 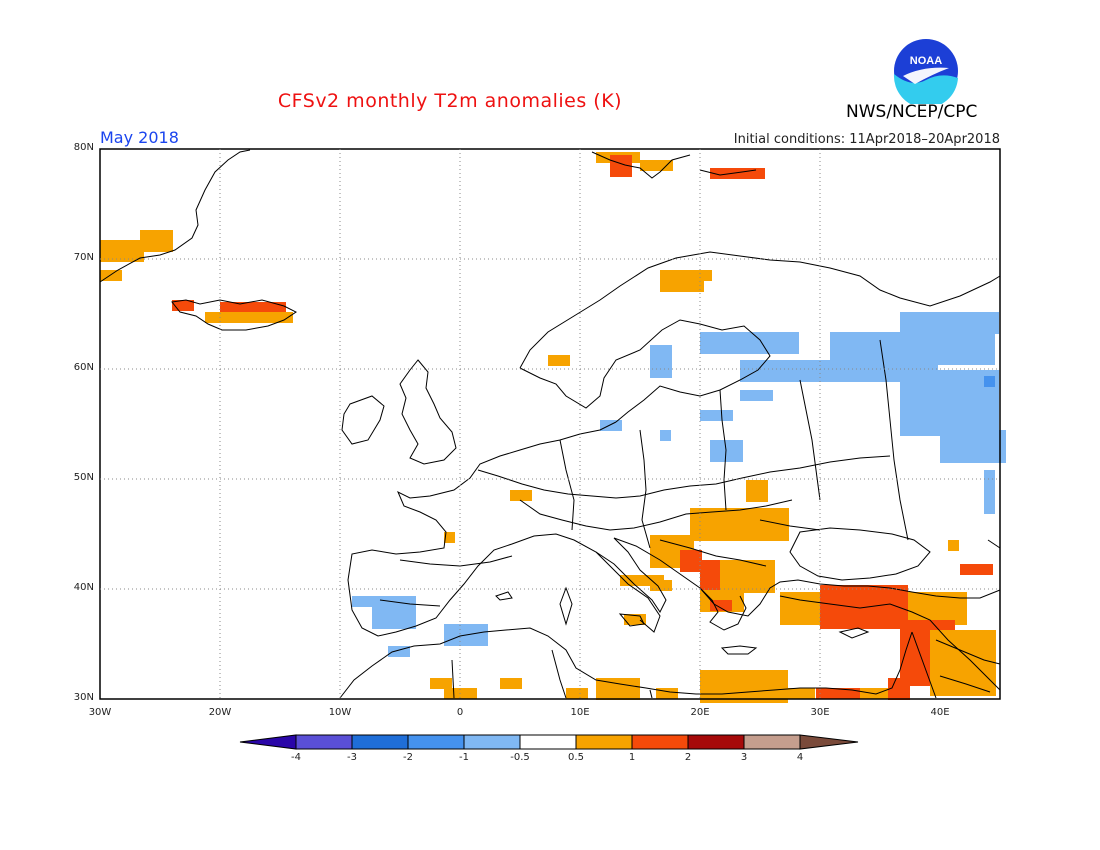 What do you see at coordinates (700, 712) in the screenshot?
I see `longitude-label: 20E` at bounding box center [700, 712].